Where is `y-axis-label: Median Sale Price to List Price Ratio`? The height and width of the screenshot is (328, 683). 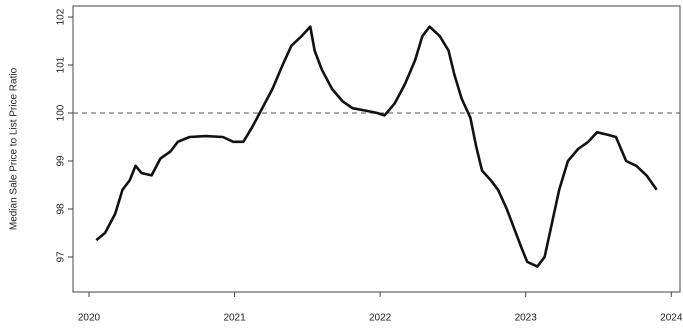 y-axis-label: Median Sale Price to List Price Ratio is located at coordinates (14, 148).